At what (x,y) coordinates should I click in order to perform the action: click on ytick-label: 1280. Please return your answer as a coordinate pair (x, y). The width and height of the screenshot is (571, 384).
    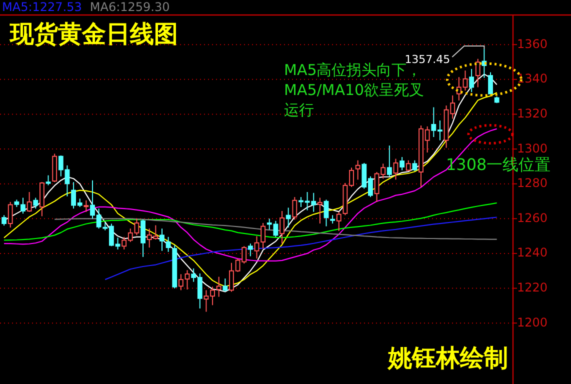
    Looking at the image, I should click on (532, 183).